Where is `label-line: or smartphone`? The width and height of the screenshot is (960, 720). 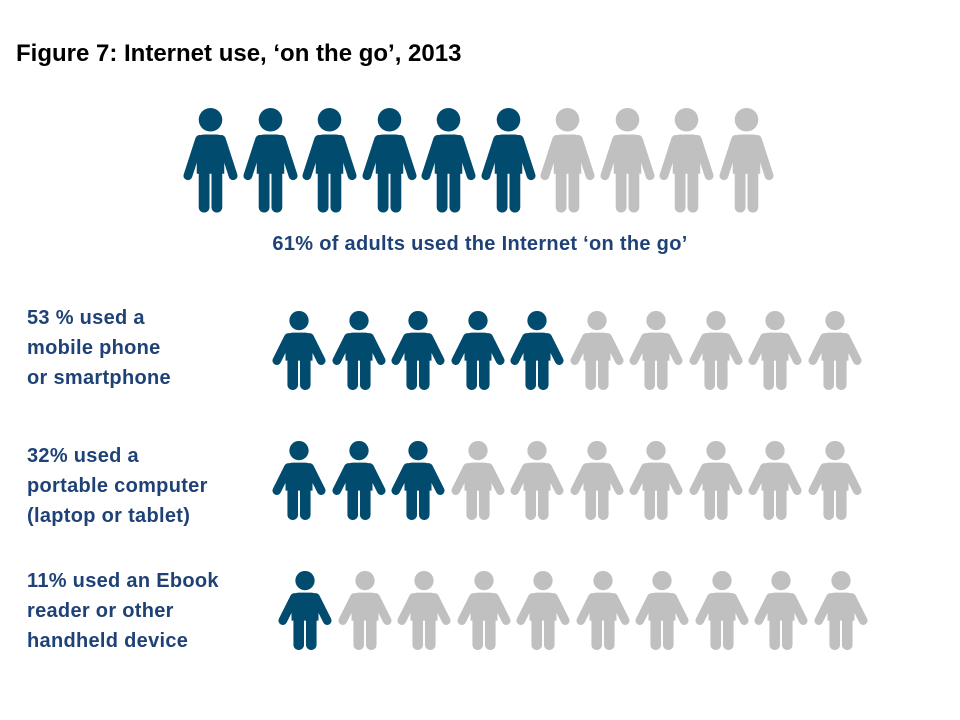
label-line: or smartphone is located at coordinates (99, 378).